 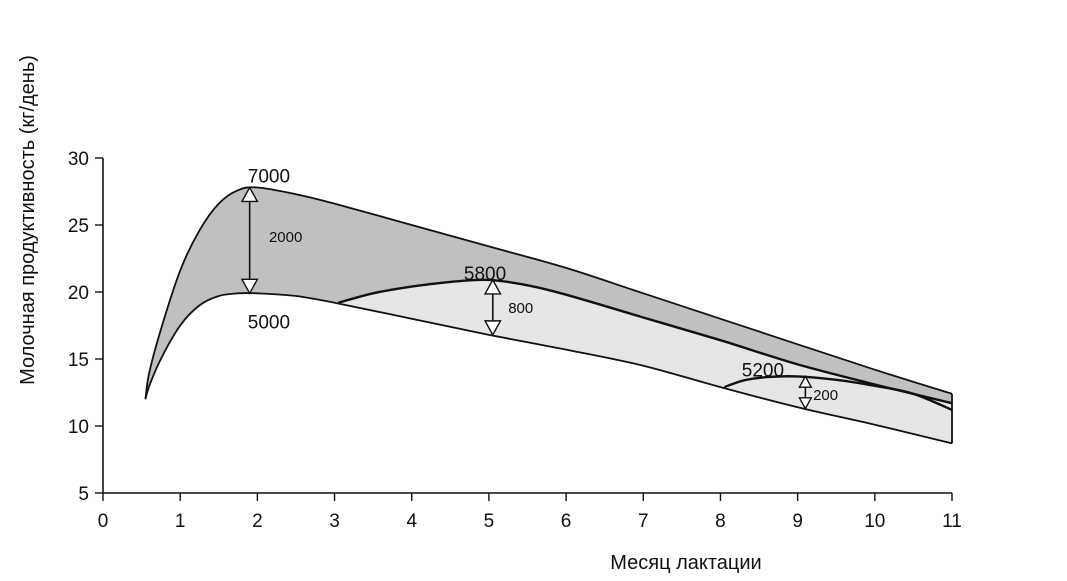 What do you see at coordinates (763, 371) in the screenshot?
I see `annotation-label: 5200` at bounding box center [763, 371].